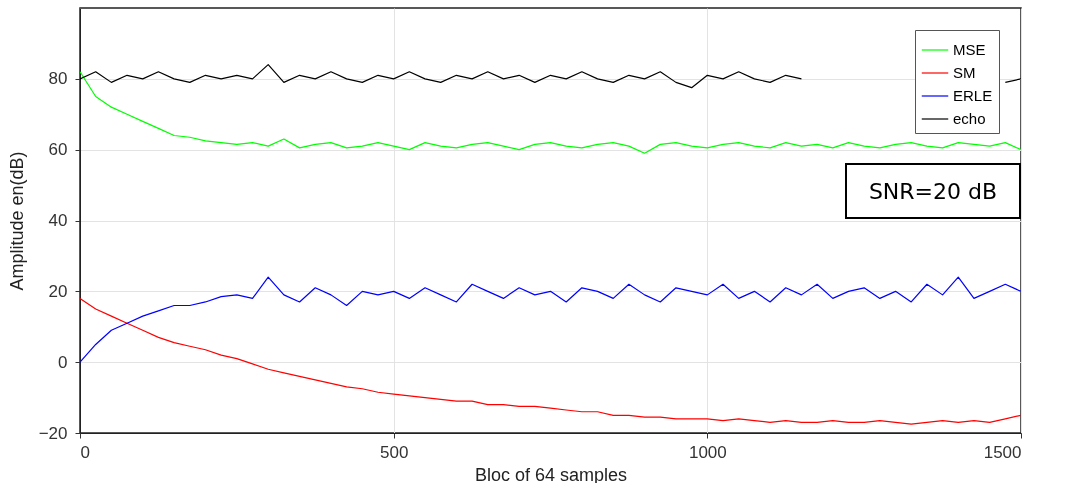  Describe the element at coordinates (58, 150) in the screenshot. I see `y-tick-label: 60` at that location.